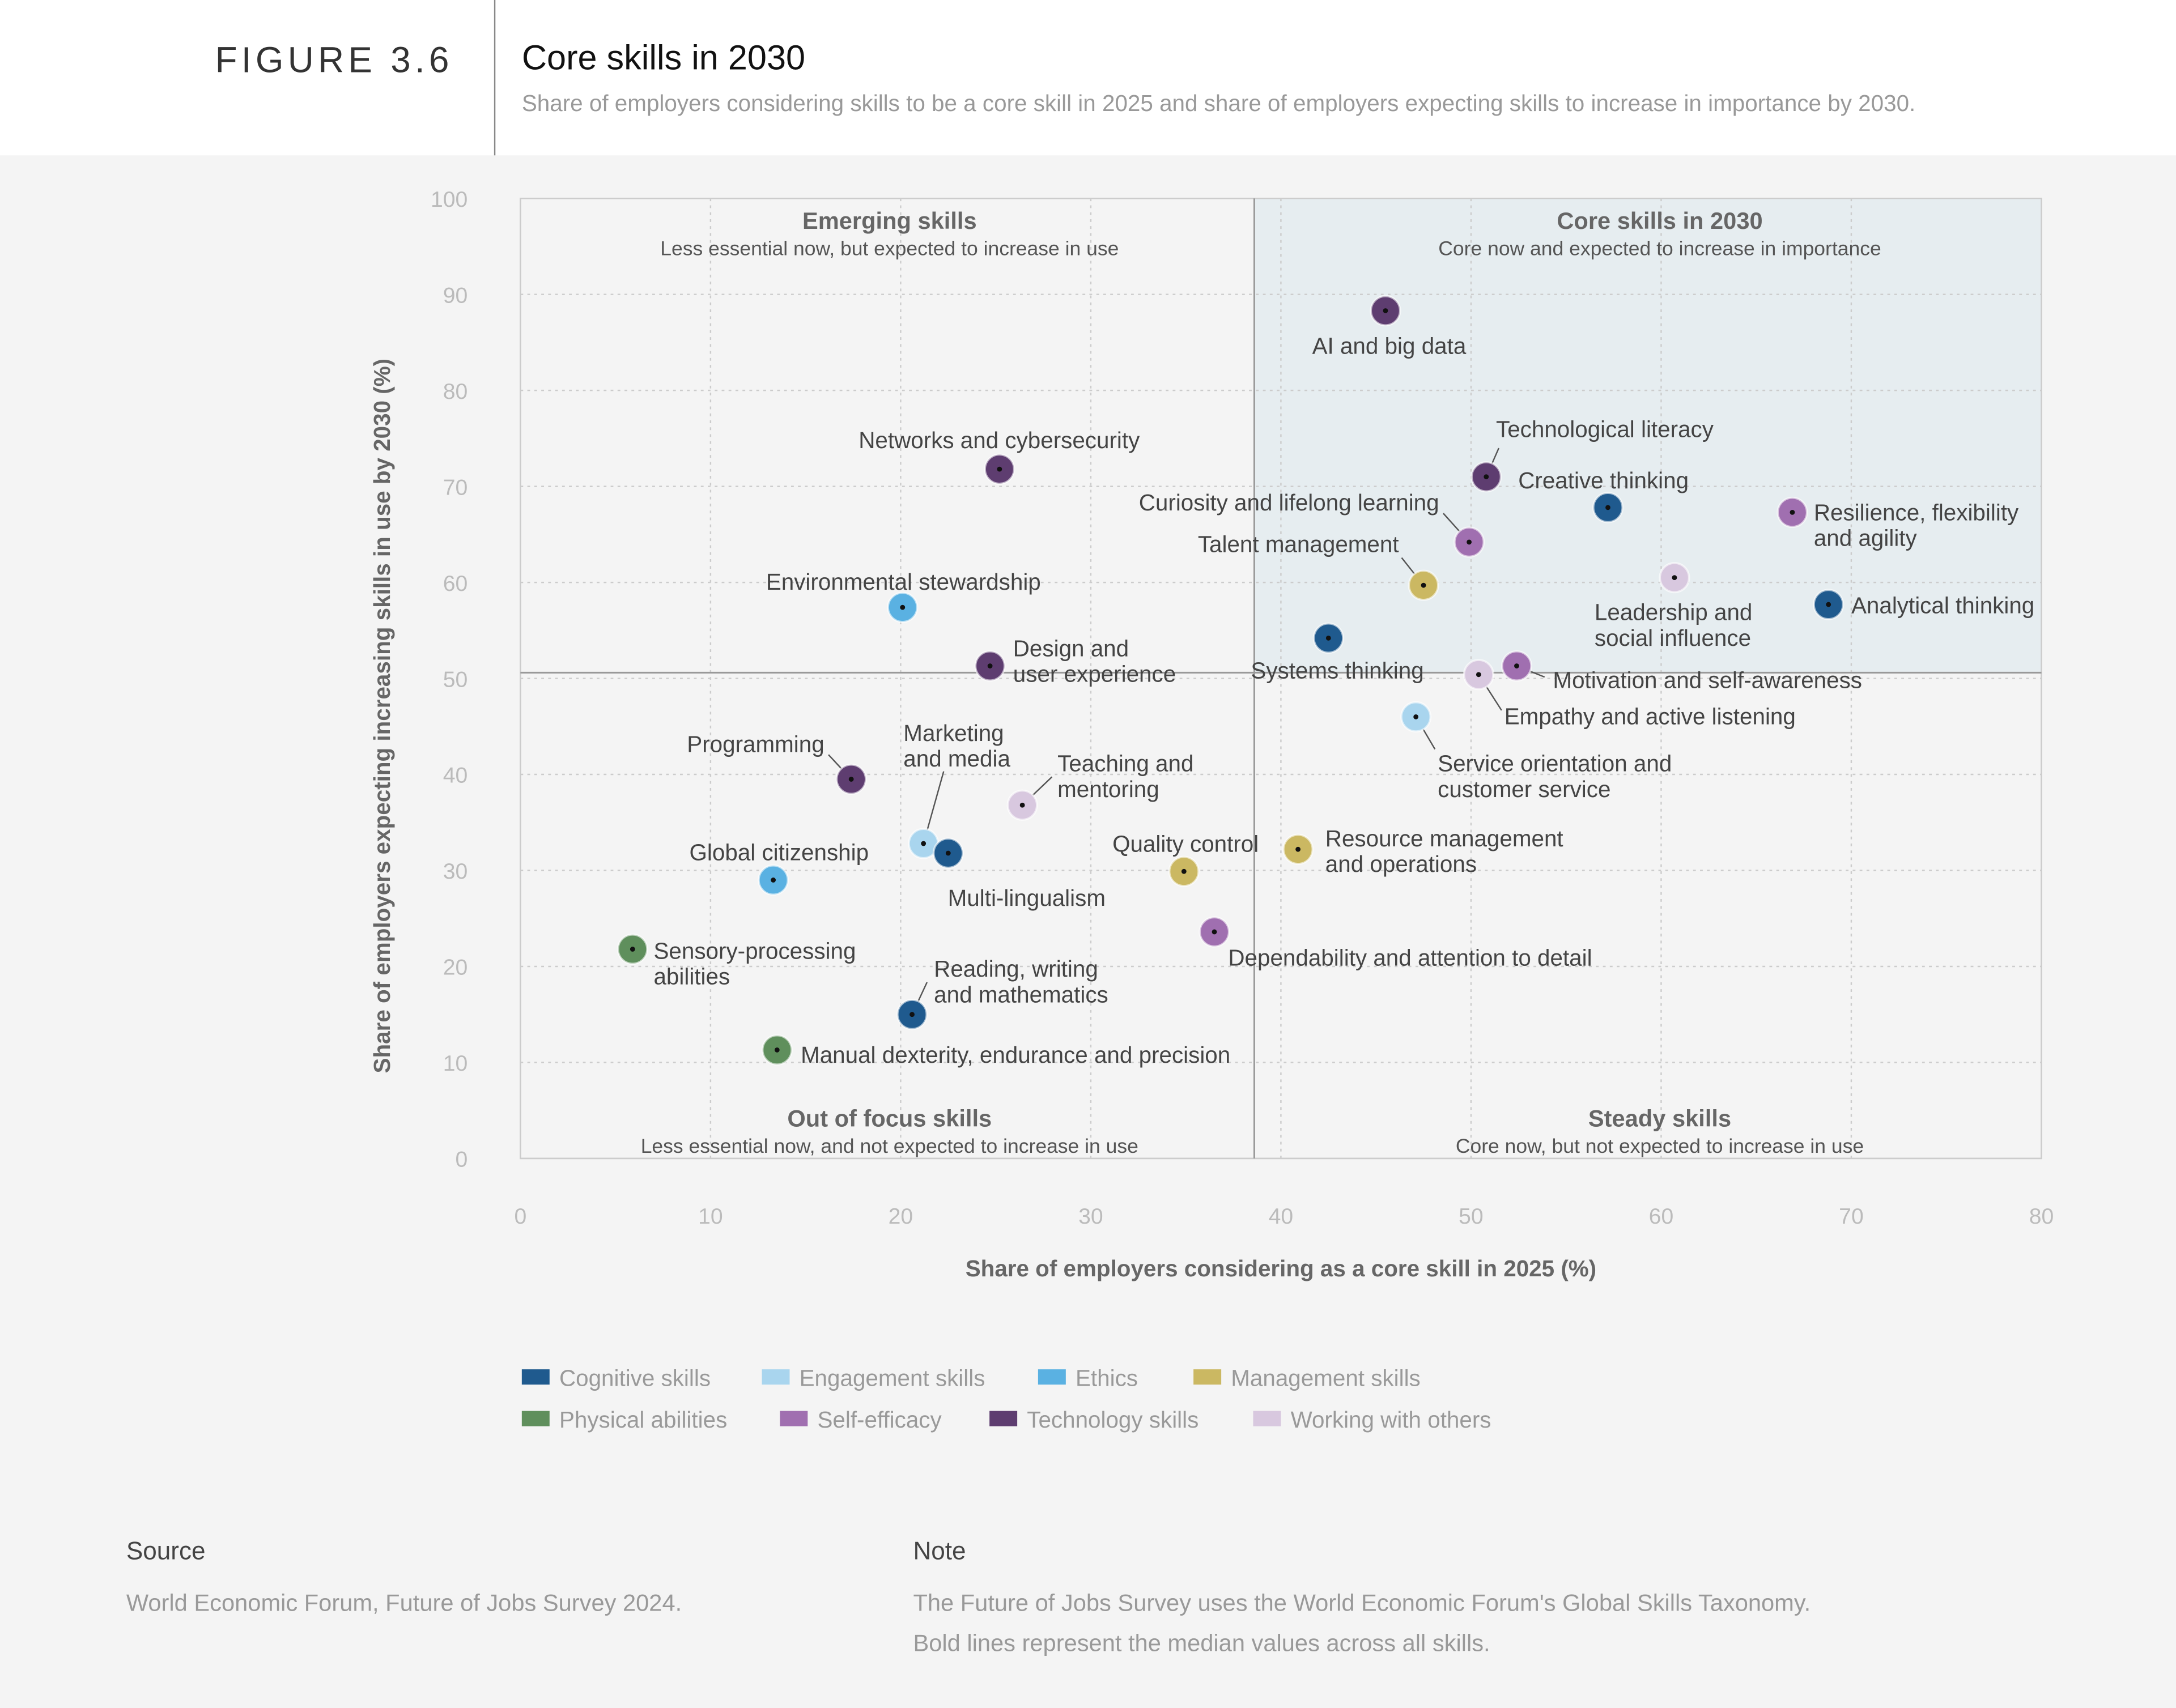 The height and width of the screenshot is (1708, 2176). I want to click on data-label: Dependability and attention to detail, so click(1410, 958).